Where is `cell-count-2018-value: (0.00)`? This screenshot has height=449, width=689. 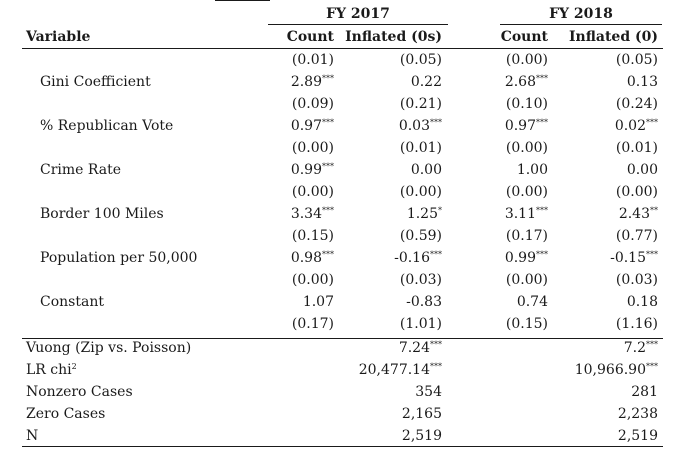 cell-count-2018-value: (0.00) is located at coordinates (526, 60).